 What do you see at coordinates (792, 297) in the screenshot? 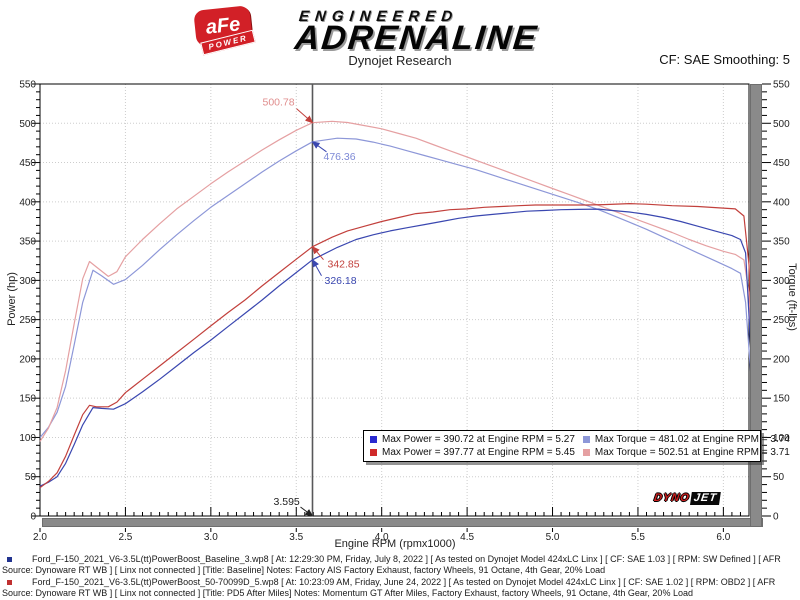
I see `y-axis-right-label: Torque (ft-lbs)` at bounding box center [792, 297].